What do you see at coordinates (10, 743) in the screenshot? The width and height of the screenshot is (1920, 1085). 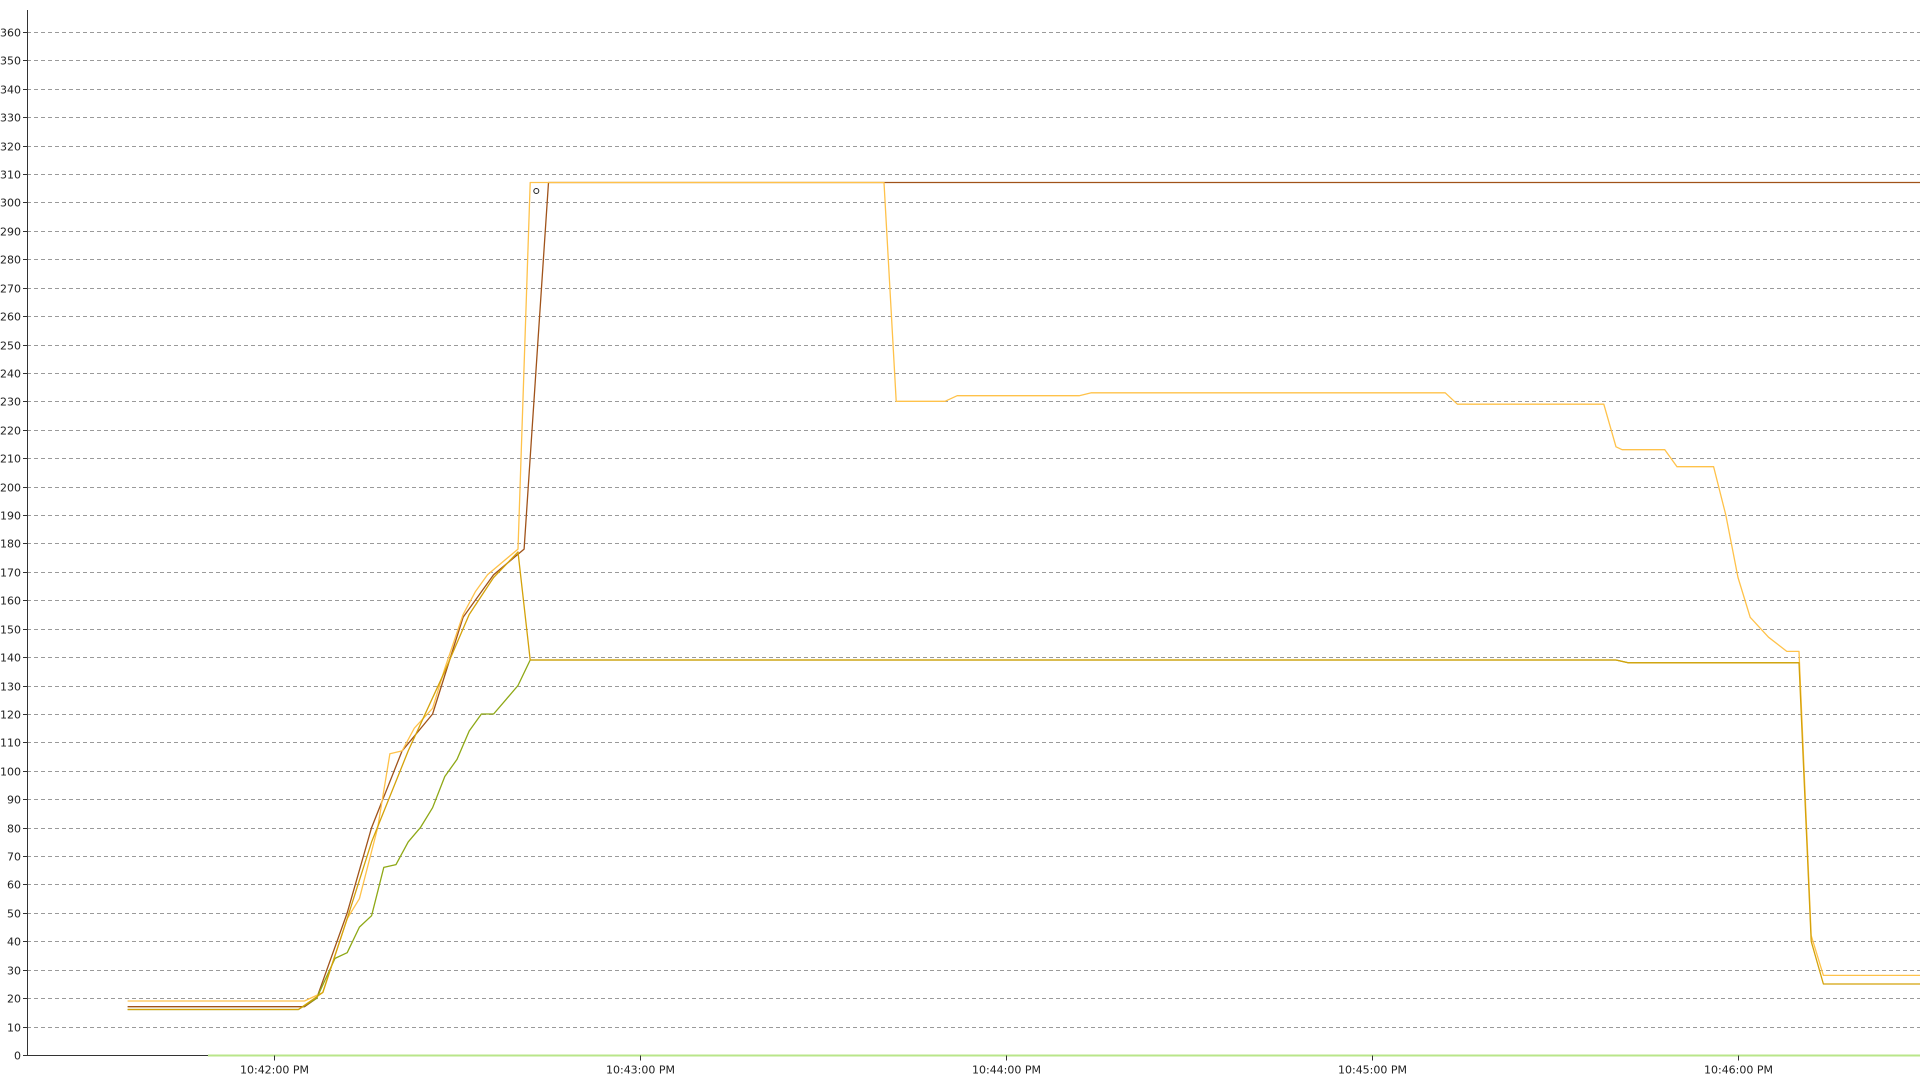 I see `y-tick-label: 110` at bounding box center [10, 743].